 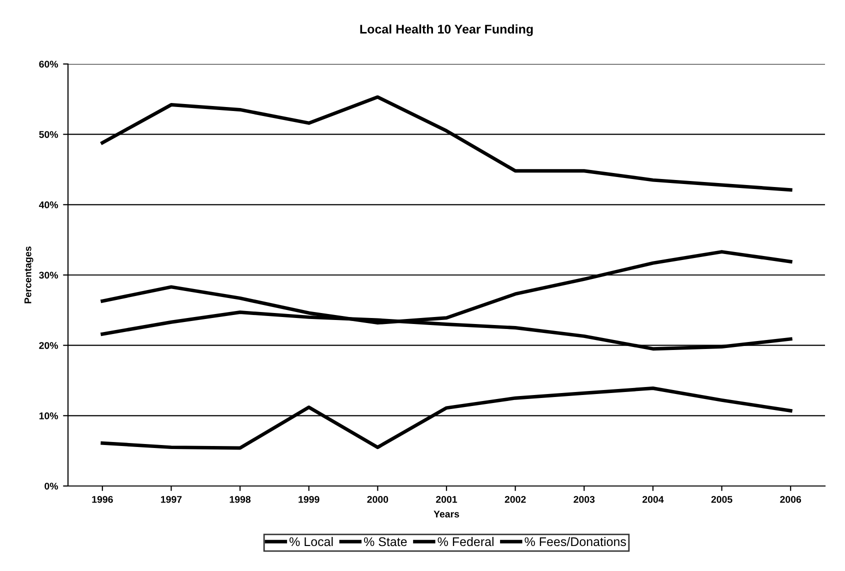 What do you see at coordinates (48, 275) in the screenshot?
I see `y-tick-label: 30%` at bounding box center [48, 275].